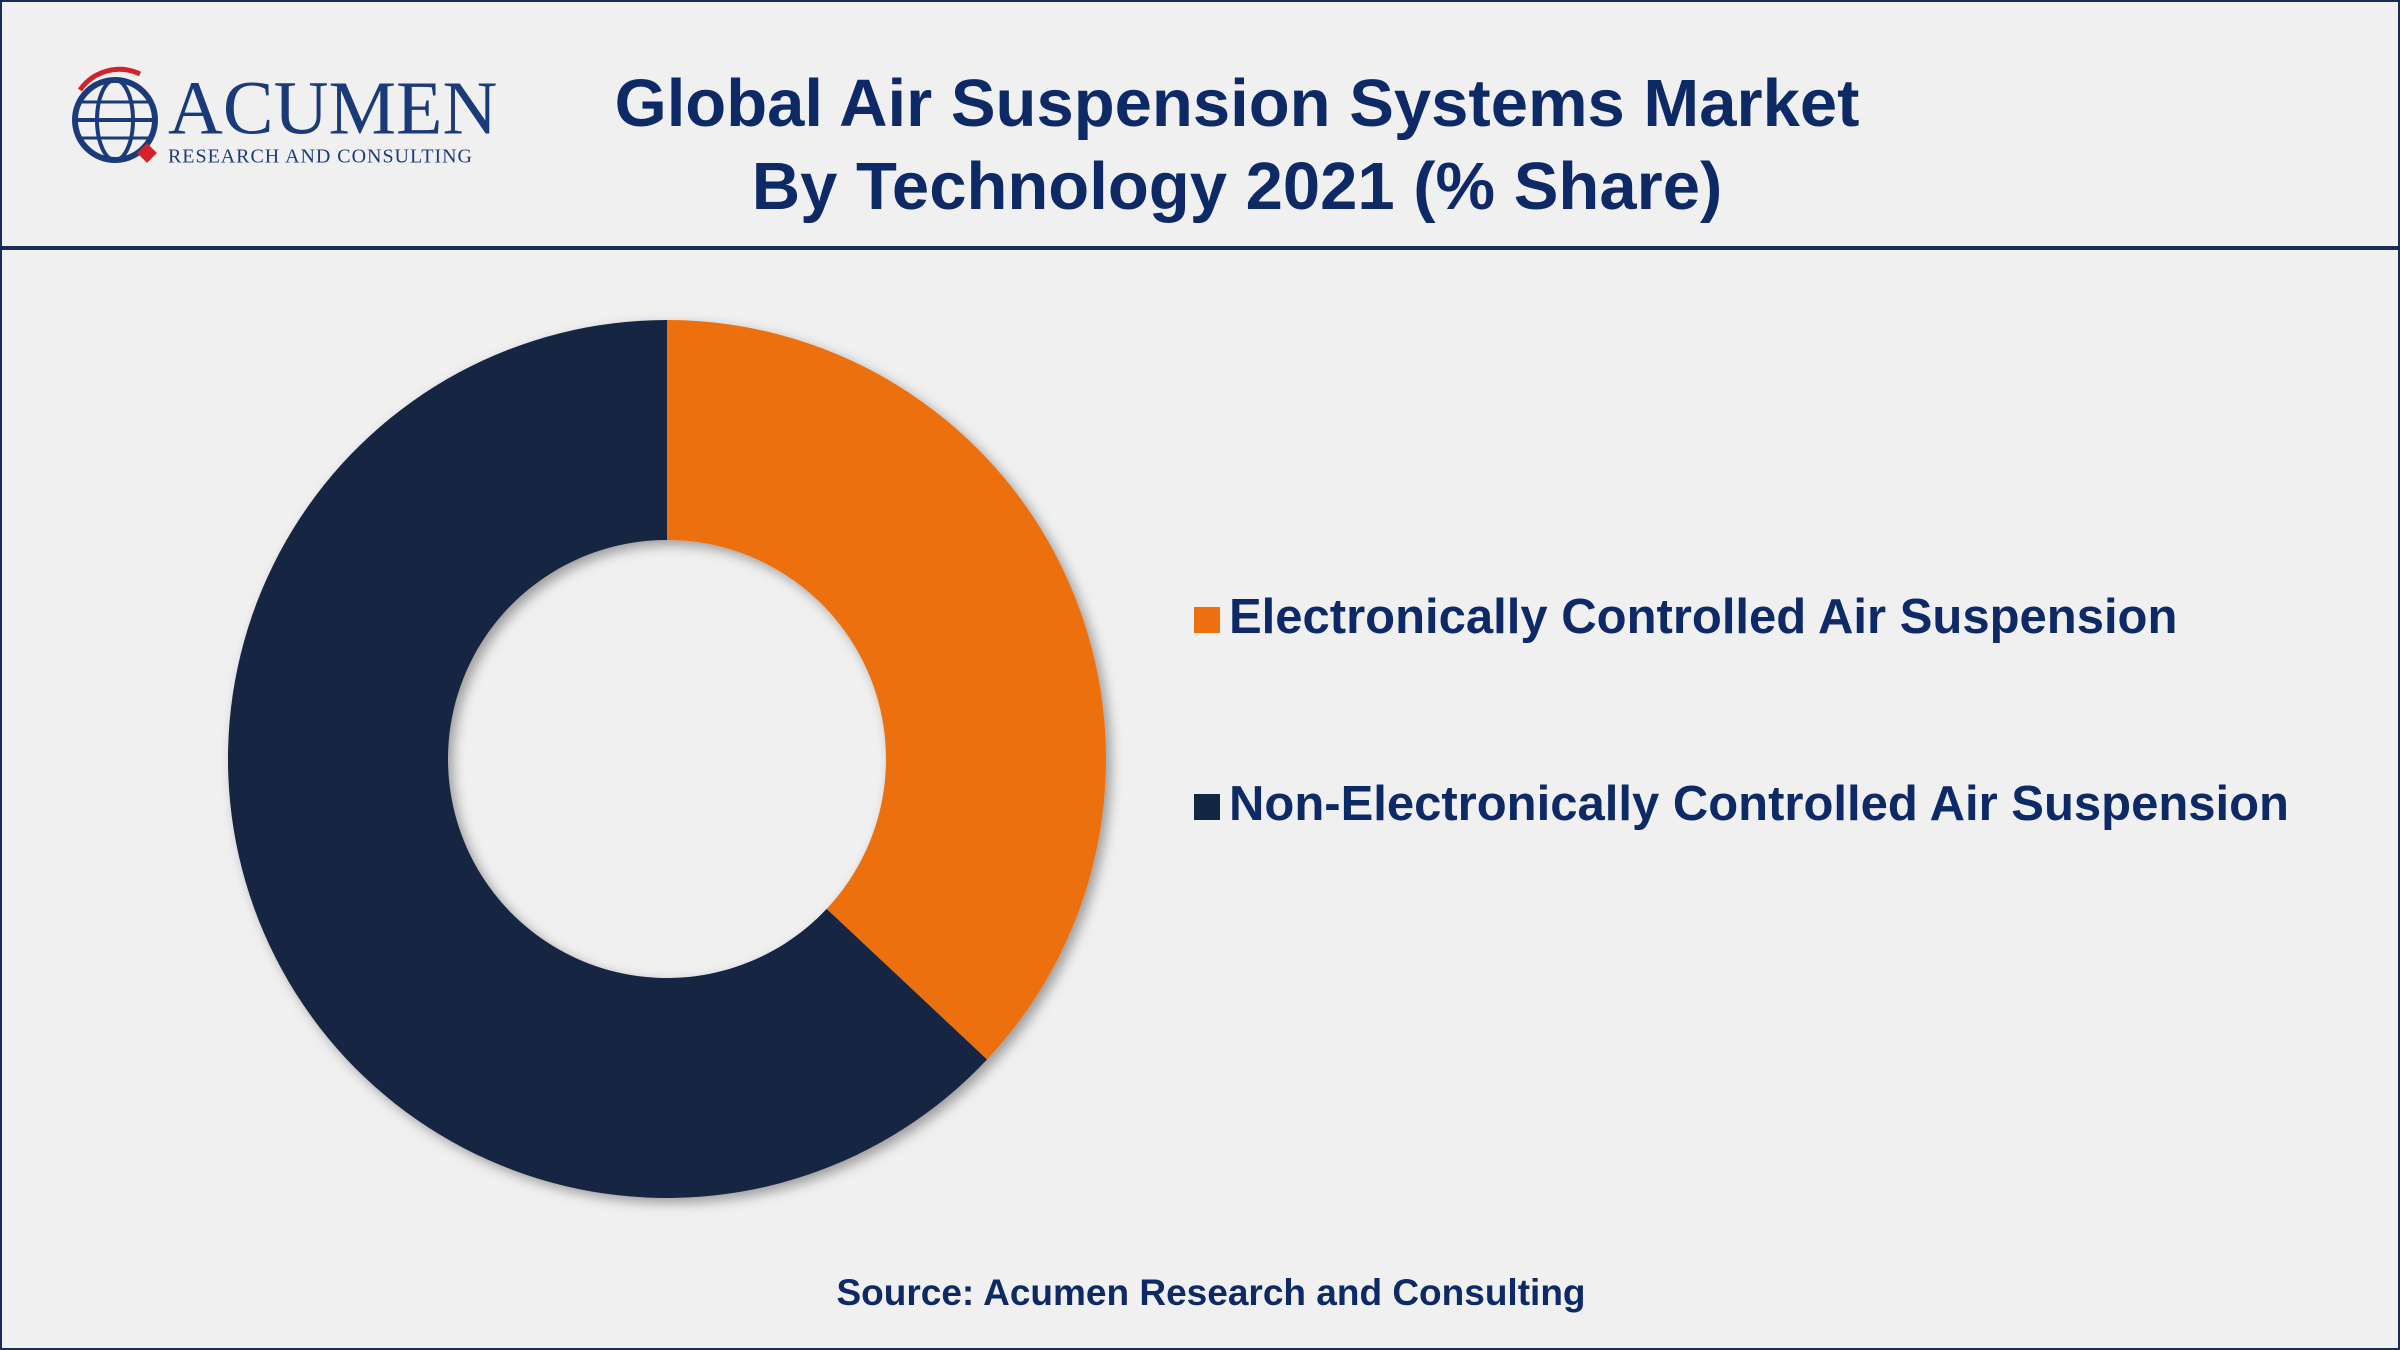 The width and height of the screenshot is (2400, 1350). Describe the element at coordinates (1703, 617) in the screenshot. I see `legend-label: Electronically Controlled Air Suspension` at that location.